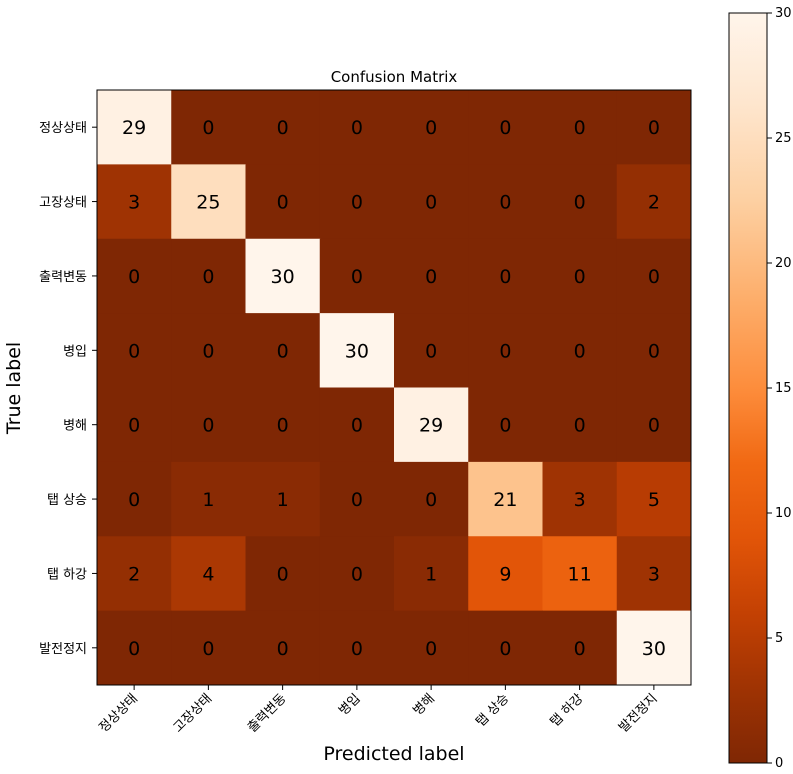 This screenshot has width=793, height=774. What do you see at coordinates (208, 574) in the screenshot?
I see `cell-value-label: 4` at bounding box center [208, 574].